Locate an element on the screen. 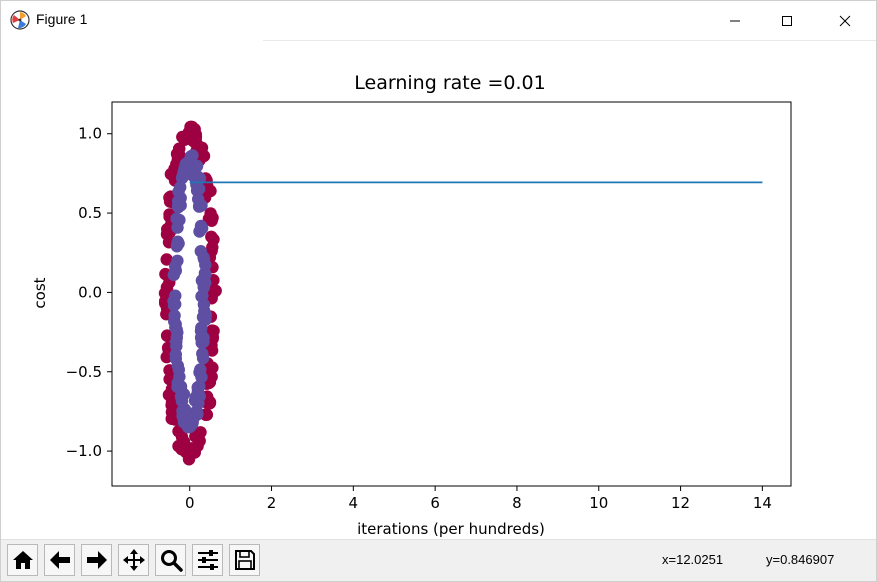 The width and height of the screenshot is (877, 582). scatter-layer is located at coordinates (190, 293).